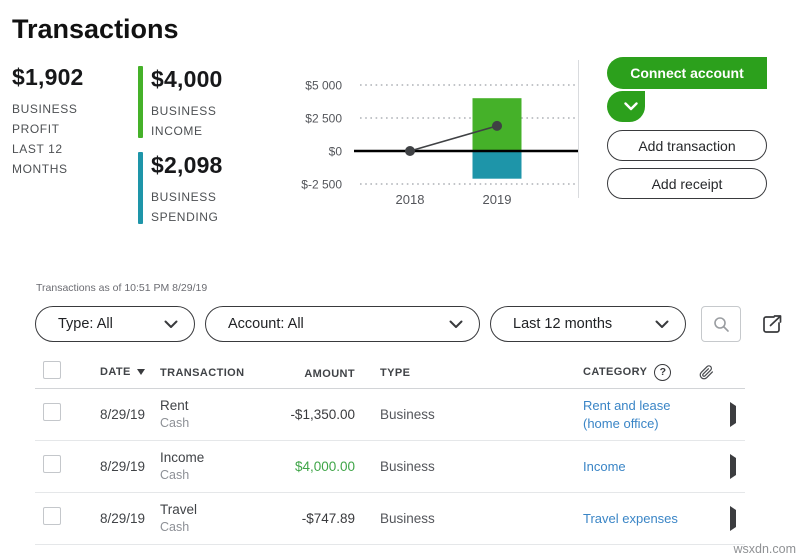 The width and height of the screenshot is (800, 558). What do you see at coordinates (85, 324) in the screenshot?
I see `type-filter-value: Type: All` at bounding box center [85, 324].